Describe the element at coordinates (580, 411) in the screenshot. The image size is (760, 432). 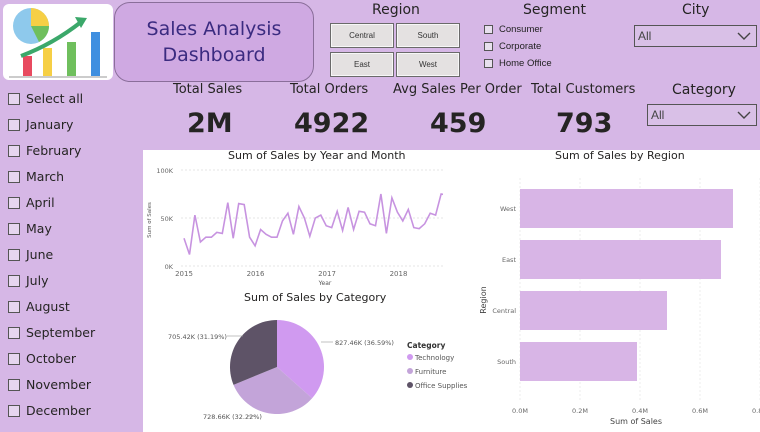
I see `x-tick-label: 0.2M` at that location.